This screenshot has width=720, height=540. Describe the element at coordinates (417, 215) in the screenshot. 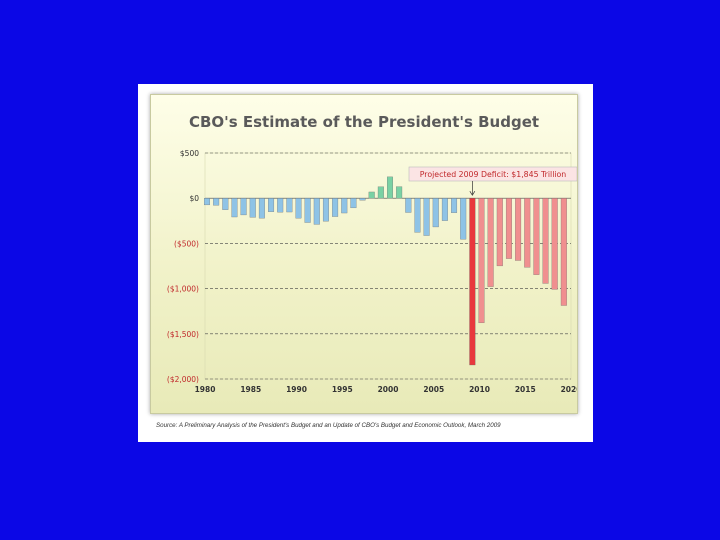

I see `bar-2003` at that location.